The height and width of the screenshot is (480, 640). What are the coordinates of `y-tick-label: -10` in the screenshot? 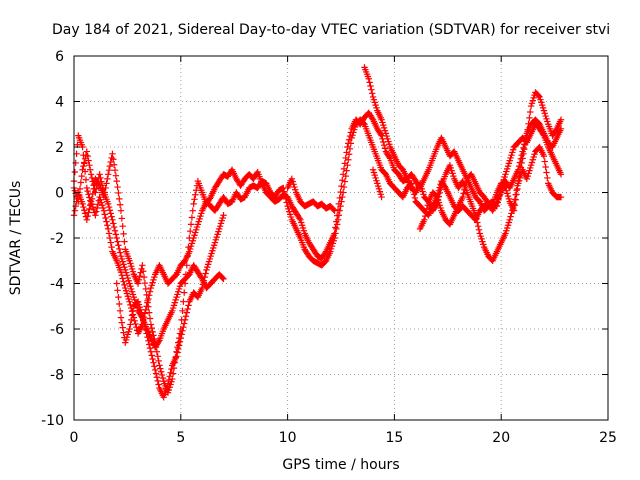 It's located at (52, 421).